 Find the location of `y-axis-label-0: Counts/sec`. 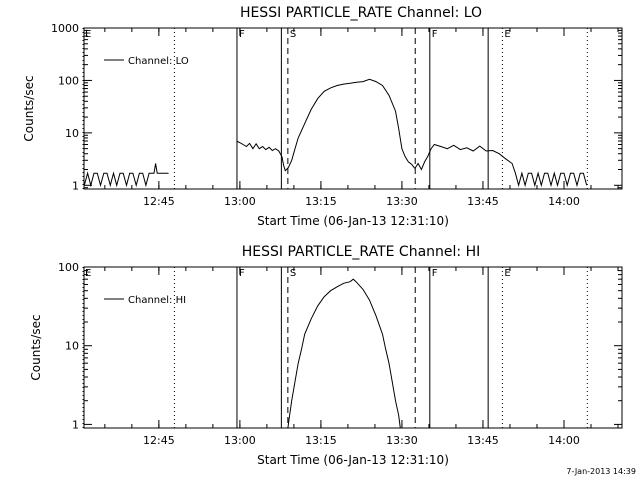

y-axis-label-0: Counts/sec is located at coordinates (29, 108).